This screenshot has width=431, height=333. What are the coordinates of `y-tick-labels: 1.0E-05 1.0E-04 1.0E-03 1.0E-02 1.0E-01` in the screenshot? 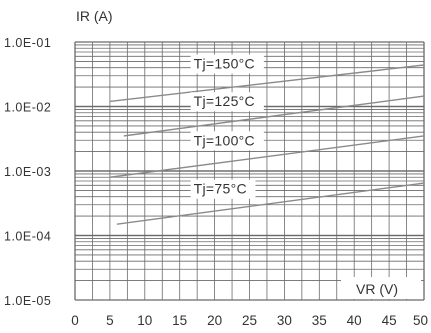 It's located at (27, 172).